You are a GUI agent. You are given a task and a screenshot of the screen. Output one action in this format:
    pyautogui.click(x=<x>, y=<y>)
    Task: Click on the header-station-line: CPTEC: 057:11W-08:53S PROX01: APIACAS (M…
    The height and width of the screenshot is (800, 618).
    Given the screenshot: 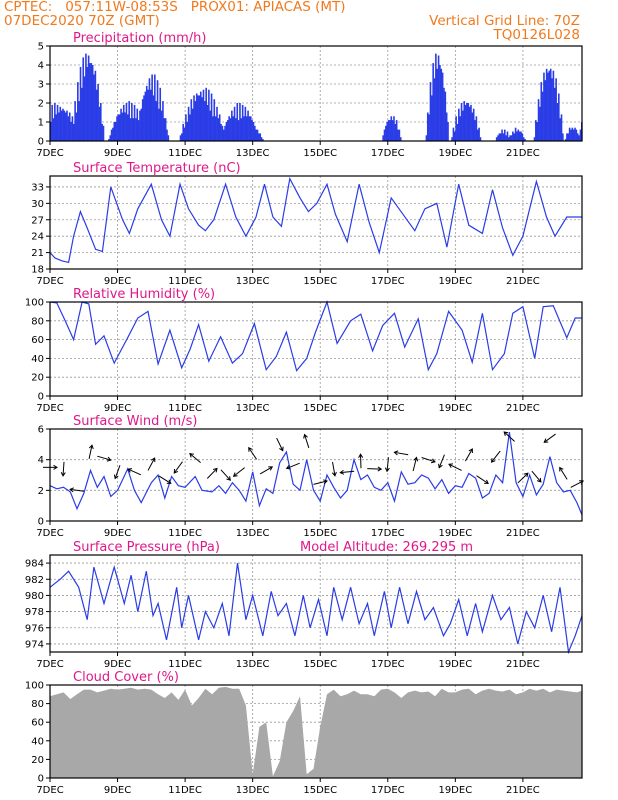 What is the action you would take?
    pyautogui.click(x=175, y=7)
    